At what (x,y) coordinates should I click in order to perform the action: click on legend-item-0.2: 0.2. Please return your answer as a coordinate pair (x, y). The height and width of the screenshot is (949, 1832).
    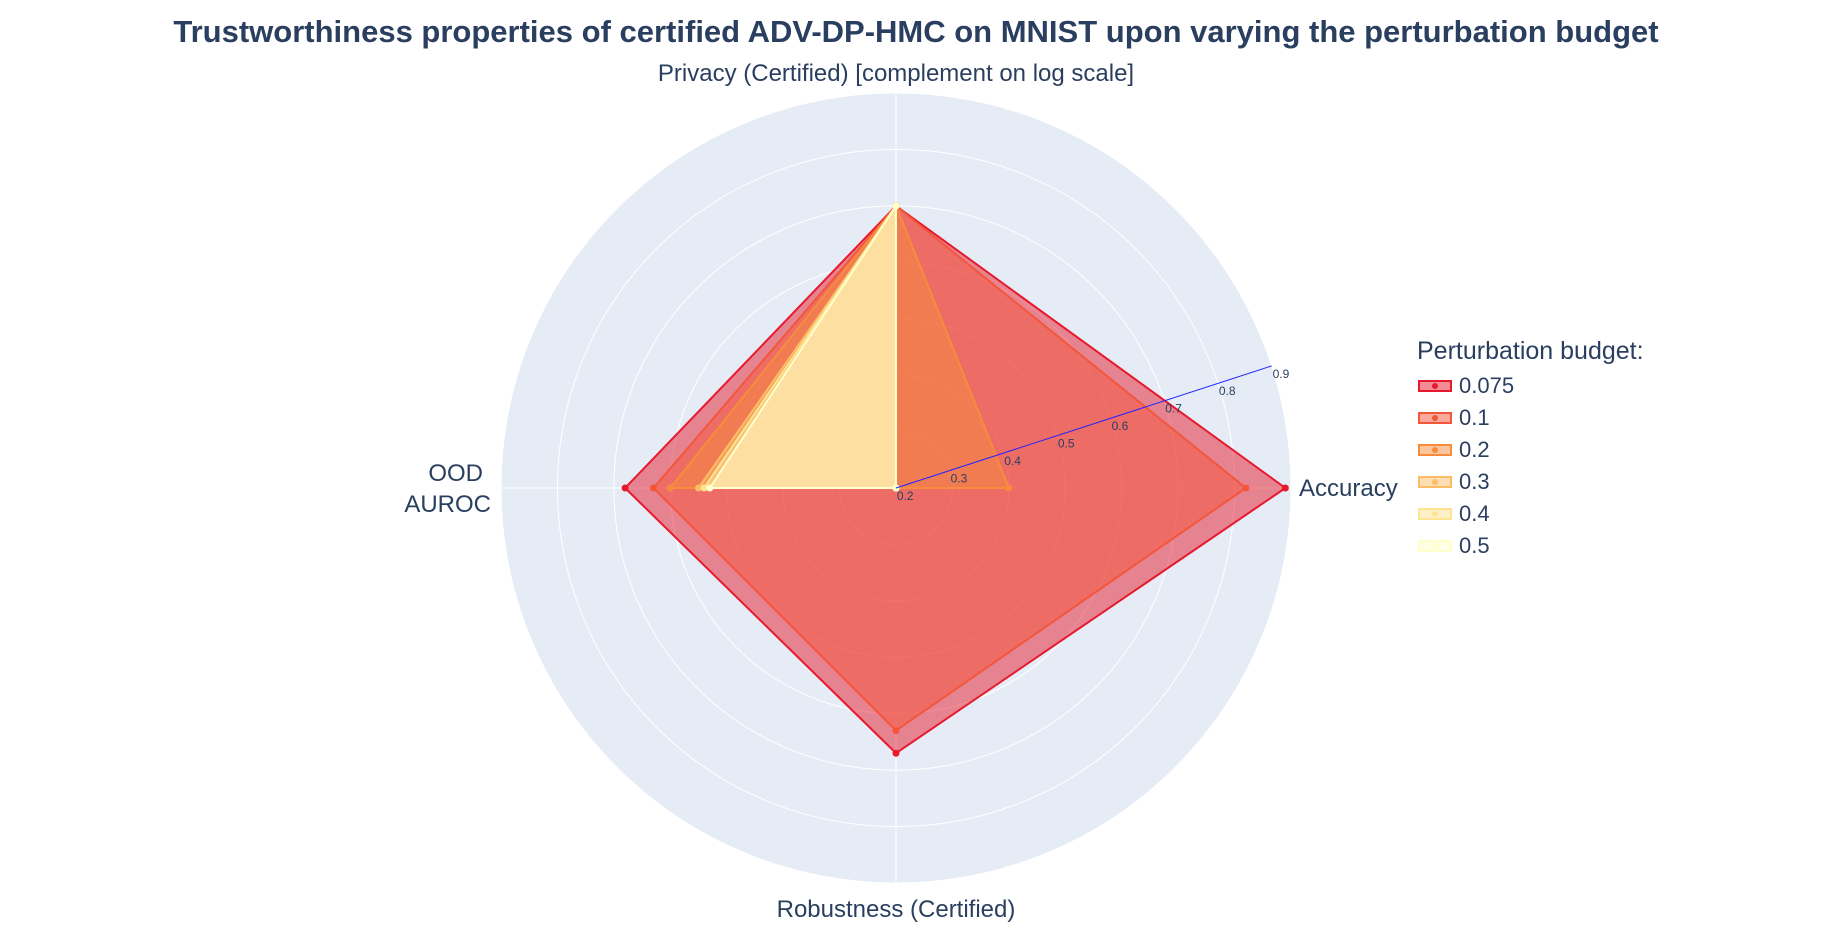
    Looking at the image, I should click on (1530, 450).